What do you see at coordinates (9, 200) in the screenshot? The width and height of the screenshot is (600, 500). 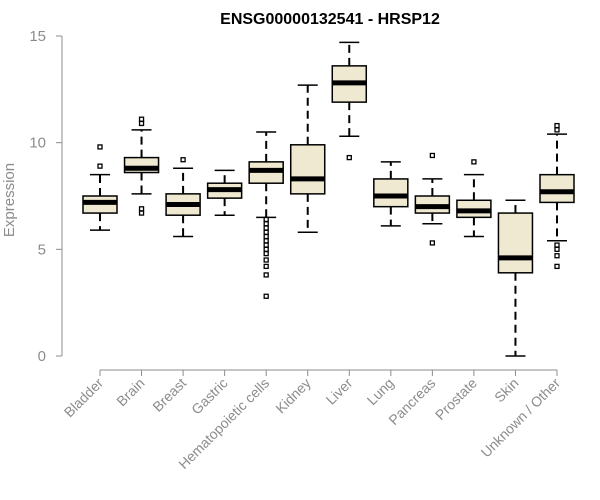 I see `y-axis-label: Expression` at bounding box center [9, 200].